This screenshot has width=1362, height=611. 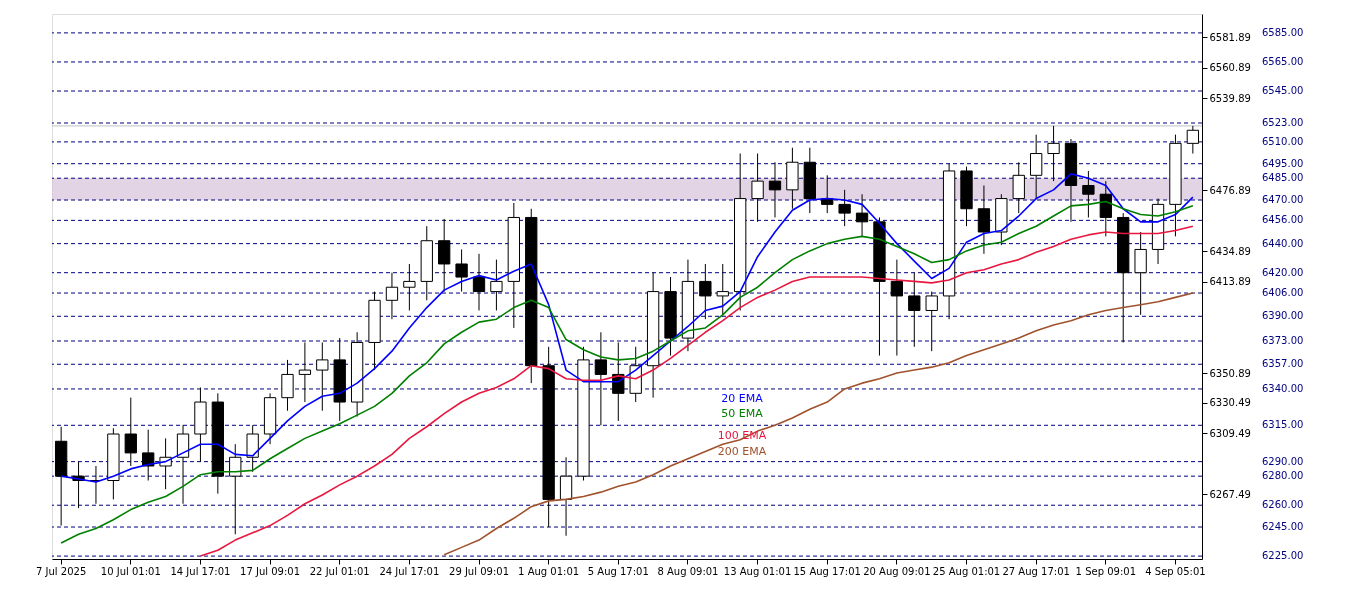 I want to click on ref-line-label: 6420.00, so click(x=1283, y=272).